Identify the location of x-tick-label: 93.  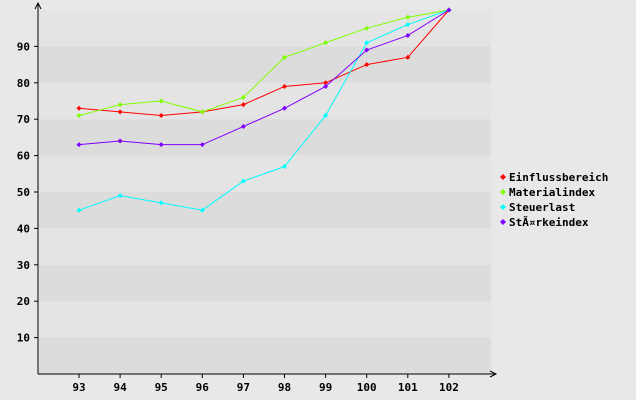
(78, 387).